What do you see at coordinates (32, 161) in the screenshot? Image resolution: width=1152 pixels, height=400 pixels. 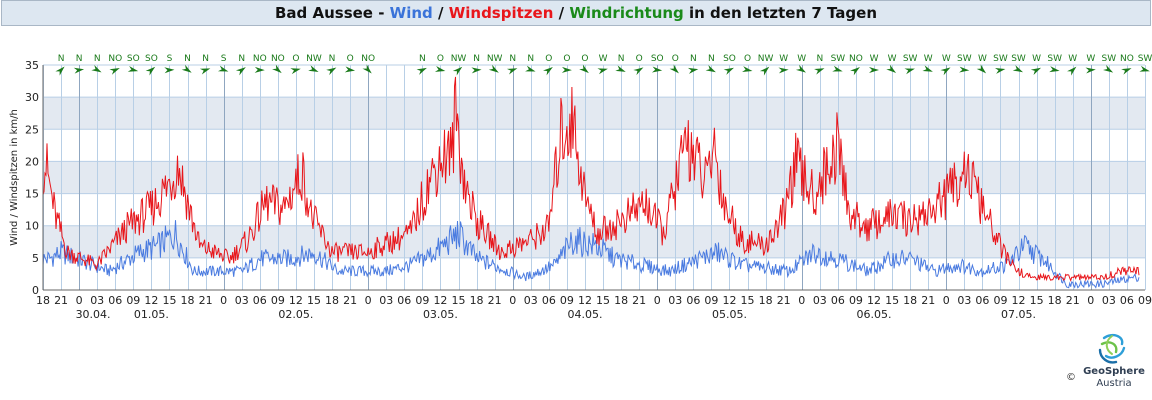 I see `y-tick-label: 20` at bounding box center [32, 161].